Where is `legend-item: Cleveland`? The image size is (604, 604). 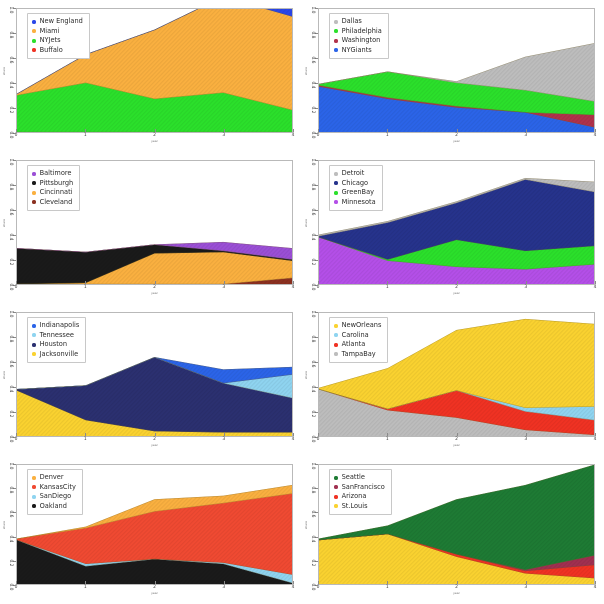
legend-item: Cleveland is located at coordinates (52, 203).